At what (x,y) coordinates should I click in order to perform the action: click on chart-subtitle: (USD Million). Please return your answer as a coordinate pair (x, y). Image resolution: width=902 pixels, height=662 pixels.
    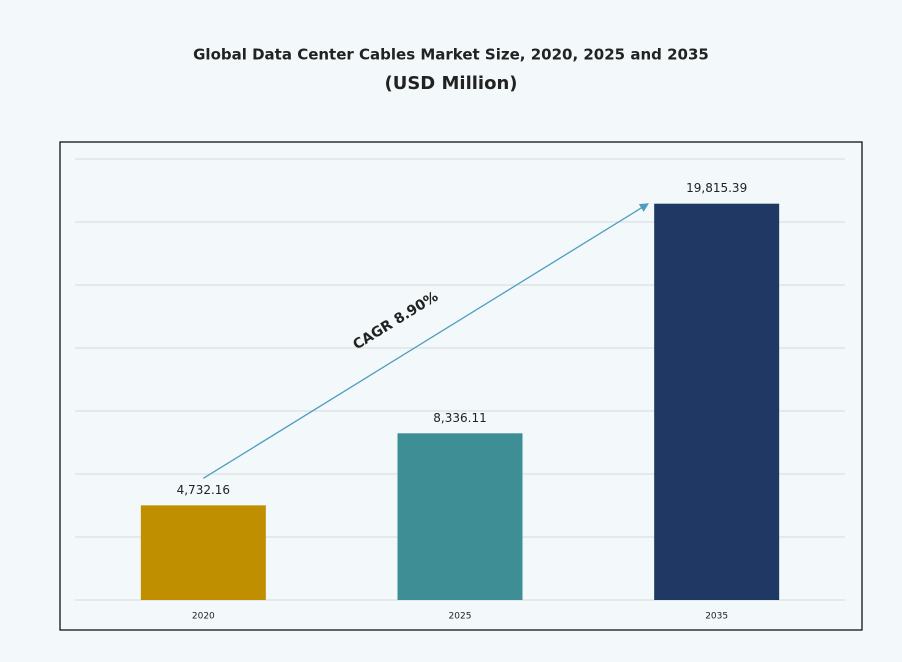
    Looking at the image, I should click on (450, 83).